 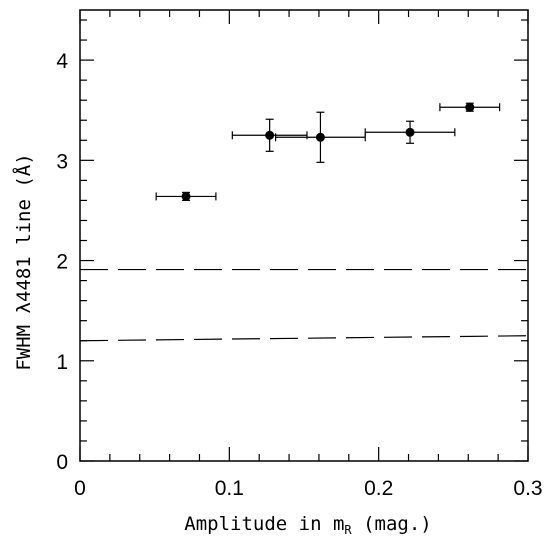 I want to click on x-axis-label-unit: (mag.), so click(x=392, y=524).